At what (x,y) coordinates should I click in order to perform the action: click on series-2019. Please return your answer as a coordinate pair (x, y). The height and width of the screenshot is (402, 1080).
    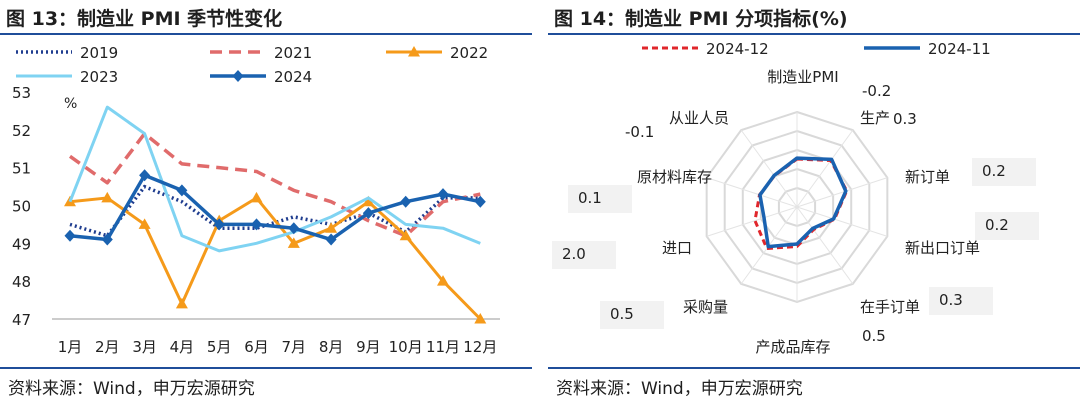
    Looking at the image, I should click on (275, 211).